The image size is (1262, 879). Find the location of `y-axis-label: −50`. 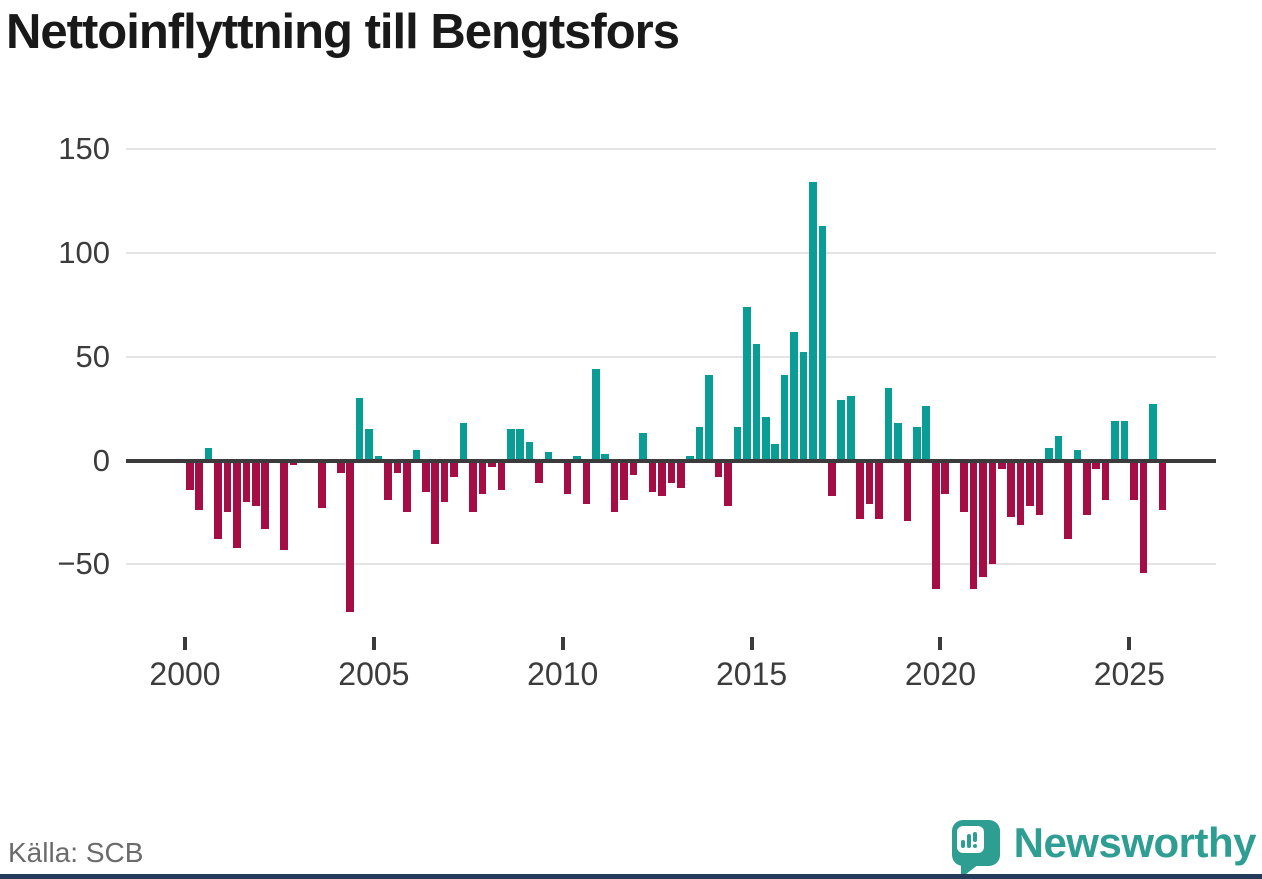

y-axis-label: −50 is located at coordinates (83, 564).